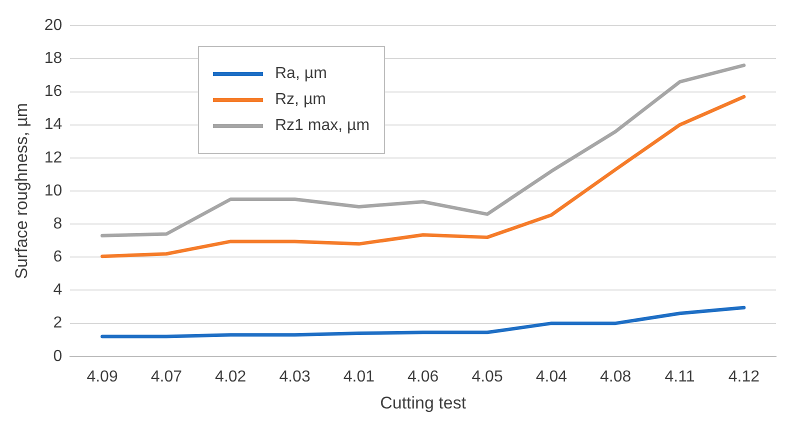  What do you see at coordinates (301, 74) in the screenshot?
I see `legend-label: Ra, µm` at bounding box center [301, 74].